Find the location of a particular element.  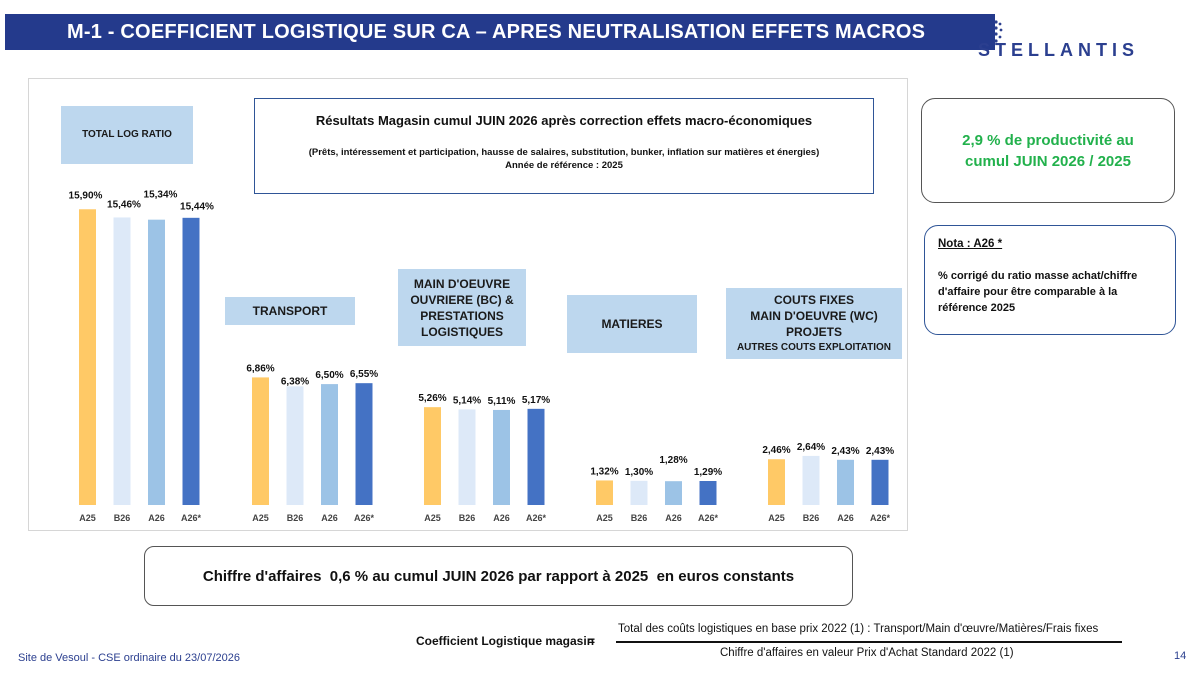

stellantis-logo: STELLANTIS is located at coordinates (1058, 50).